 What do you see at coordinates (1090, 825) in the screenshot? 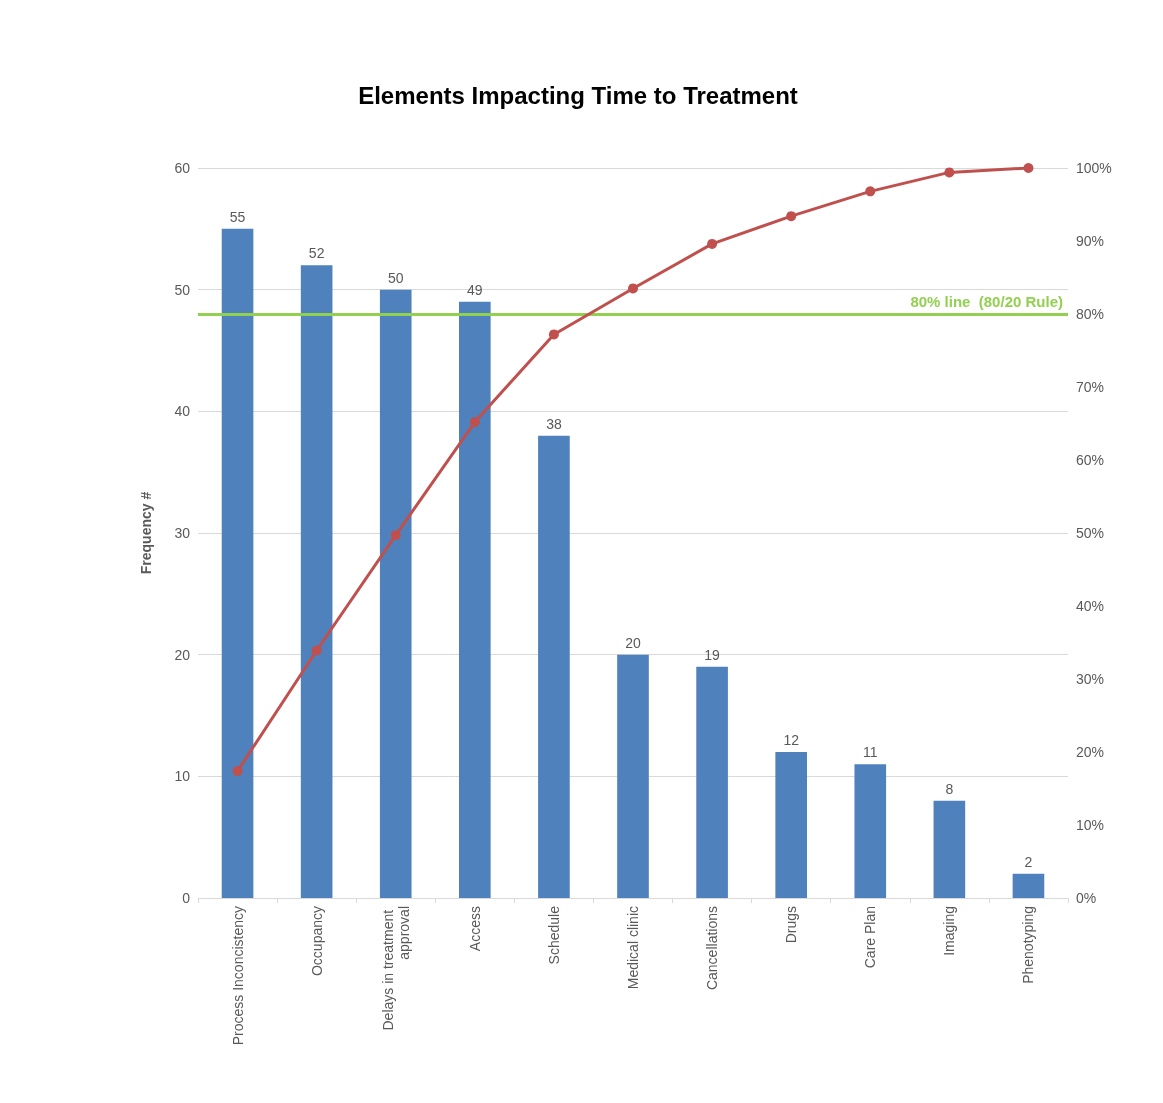
I see `y2-tick-label: 10%` at bounding box center [1090, 825].